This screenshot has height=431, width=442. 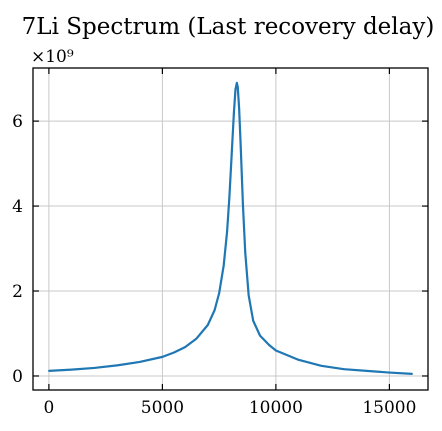 I want to click on y-scale-exponent: ×10⁹, so click(x=52, y=57).